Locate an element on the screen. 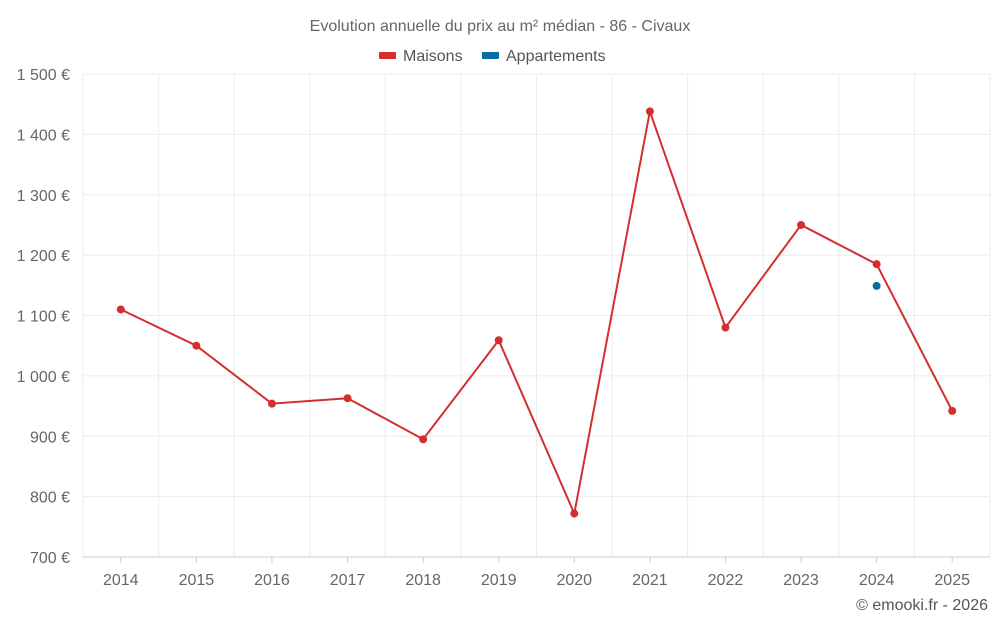 The image size is (1000, 625). y-tick-label: 1 100 € is located at coordinates (43, 317).